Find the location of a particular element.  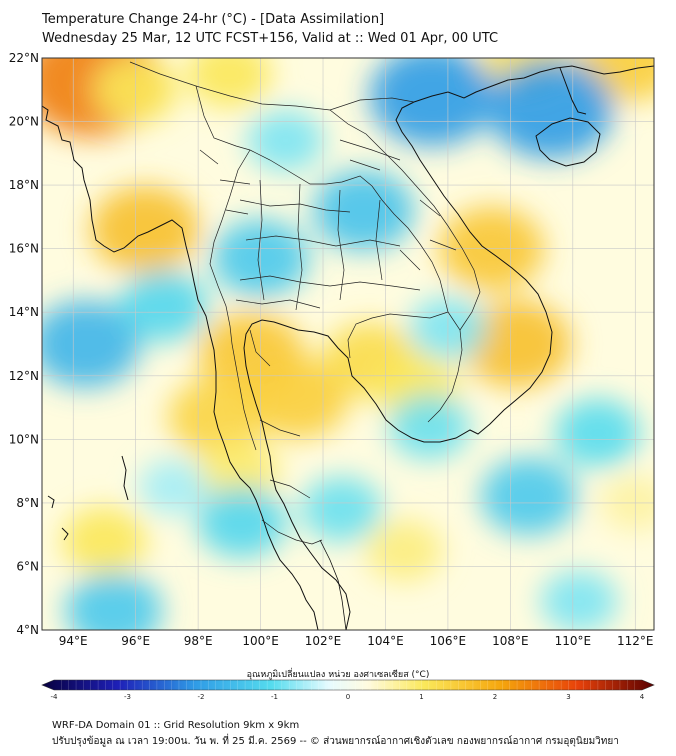

district-boundaries is located at coordinates (328, 205).